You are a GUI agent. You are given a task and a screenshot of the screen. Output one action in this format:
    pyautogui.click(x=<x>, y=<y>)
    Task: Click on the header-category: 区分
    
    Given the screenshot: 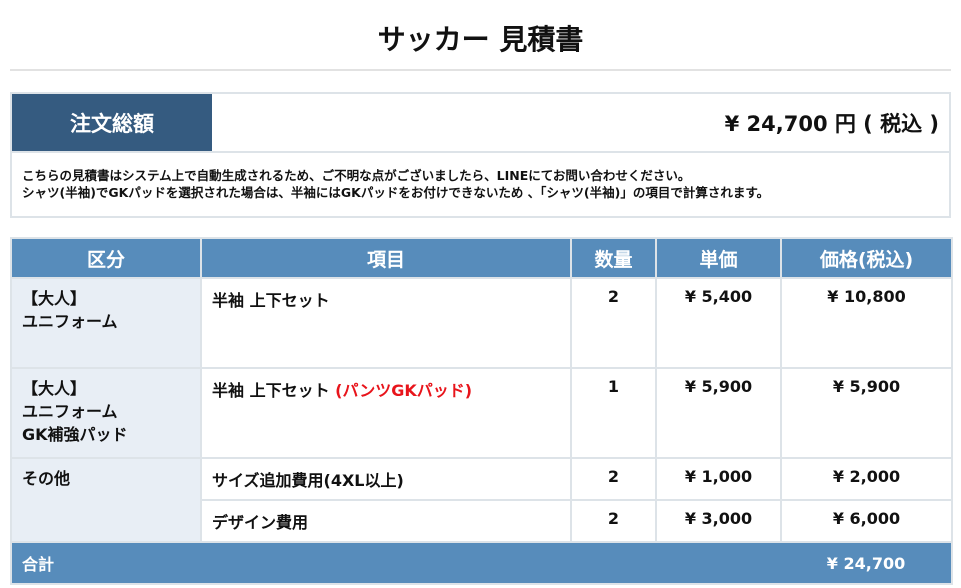 What is the action you would take?
    pyautogui.click(x=106, y=258)
    